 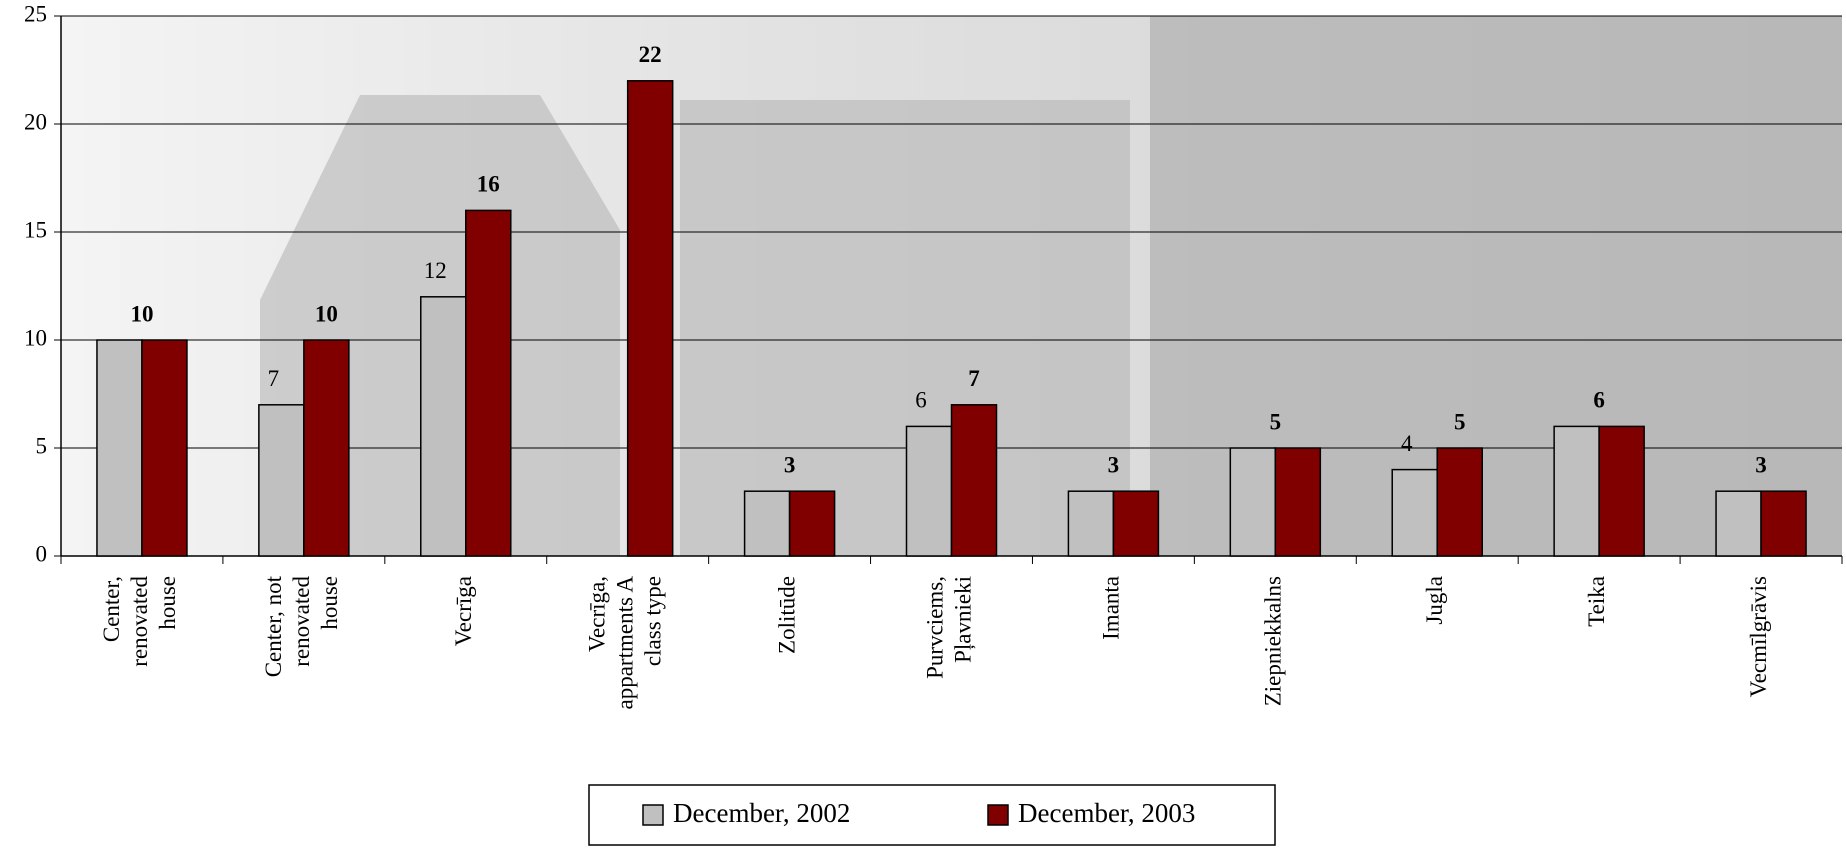 I want to click on x-tick-label: Vecrīga, so click(x=463, y=611).